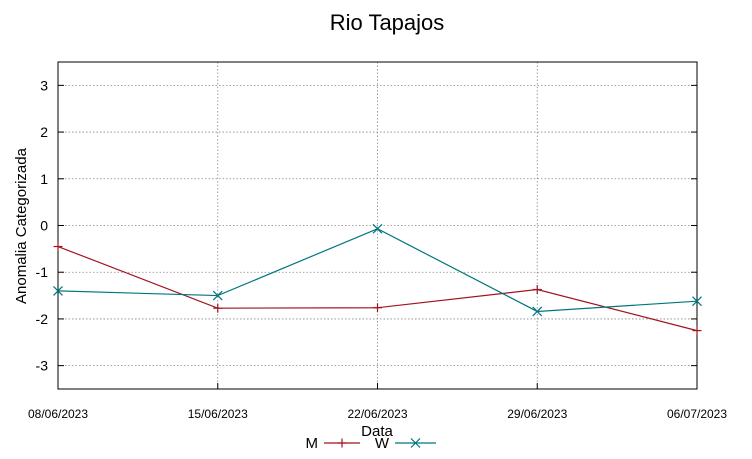 This screenshot has width=752, height=459. Describe the element at coordinates (697, 414) in the screenshot. I see `x-tick-label: 06/07/2023` at that location.